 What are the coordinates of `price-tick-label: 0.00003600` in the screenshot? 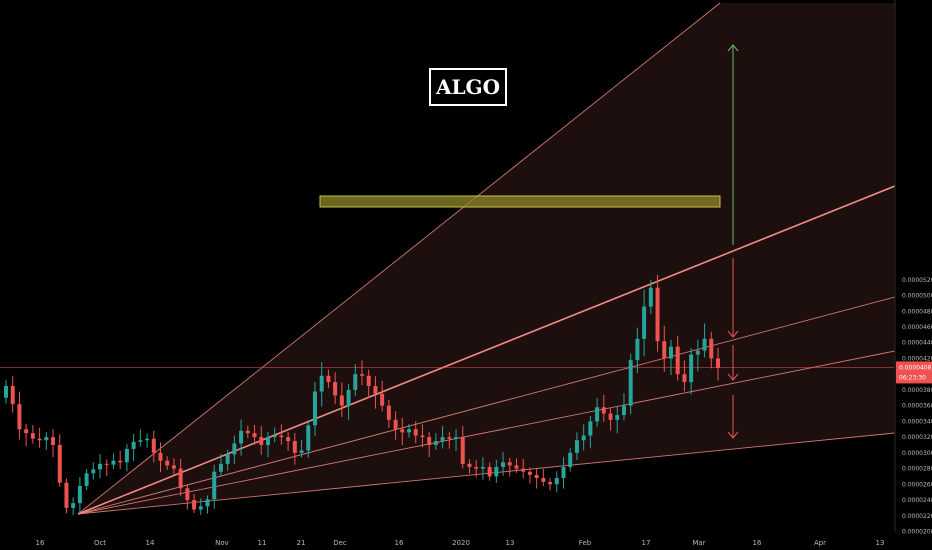 It's located at (917, 406).